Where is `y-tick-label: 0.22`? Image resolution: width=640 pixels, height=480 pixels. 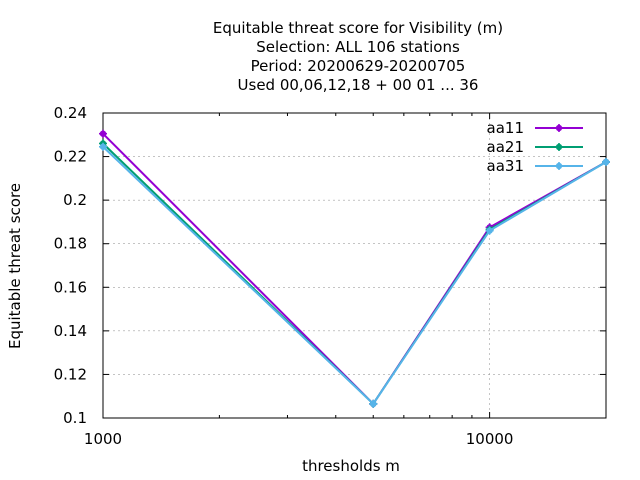
y-tick-label: 0.22 is located at coordinates (70, 157).